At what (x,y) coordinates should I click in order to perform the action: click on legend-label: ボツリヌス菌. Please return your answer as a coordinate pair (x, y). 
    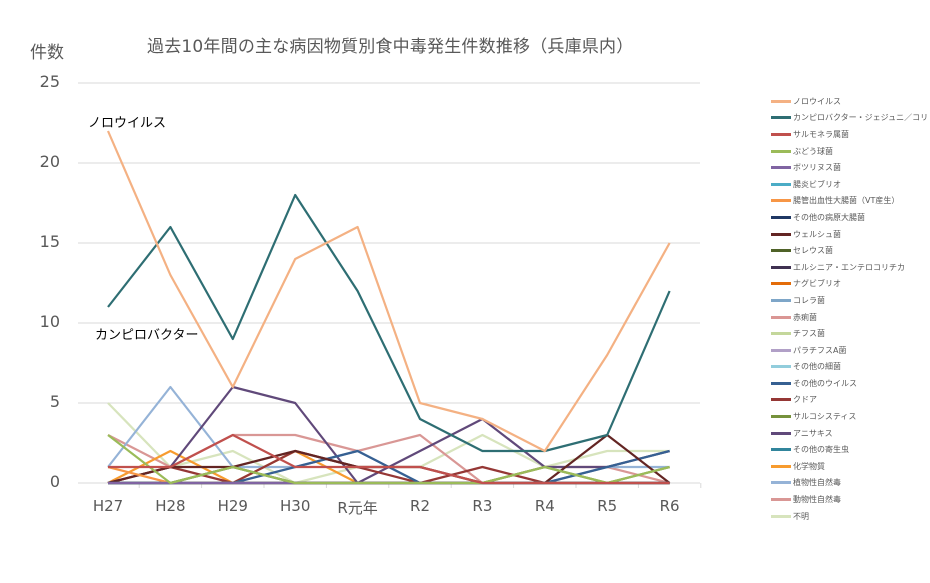
    Looking at the image, I should click on (817, 168).